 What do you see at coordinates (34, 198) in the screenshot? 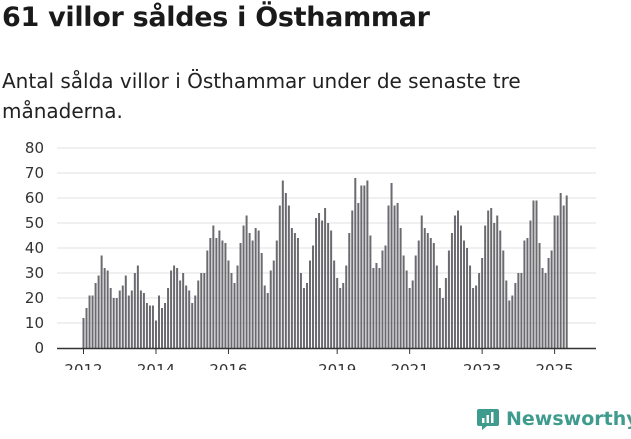
I see `y-tick-label: 60` at bounding box center [34, 198].